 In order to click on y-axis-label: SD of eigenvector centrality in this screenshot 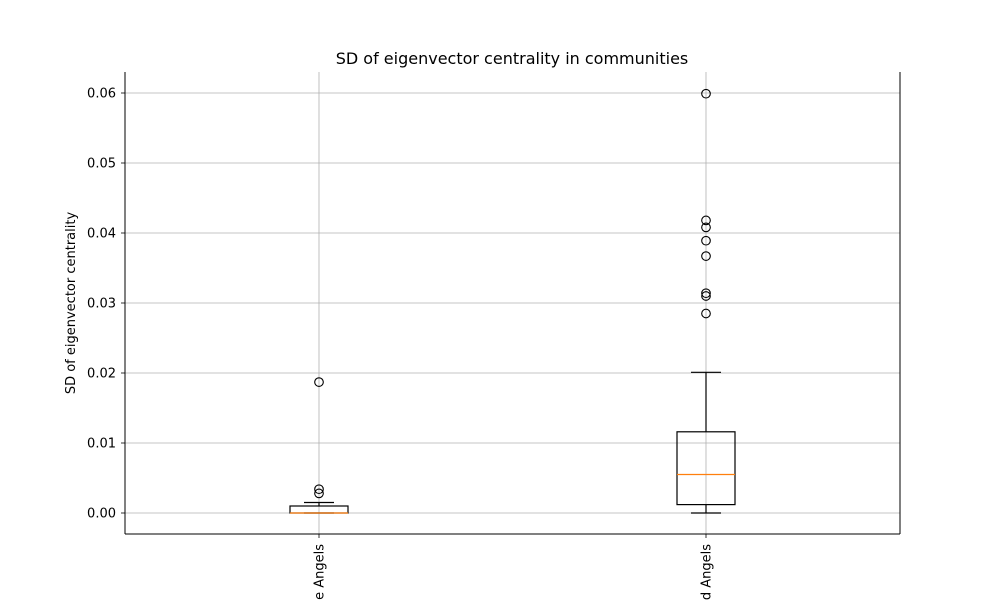, I will do `click(71, 303)`.